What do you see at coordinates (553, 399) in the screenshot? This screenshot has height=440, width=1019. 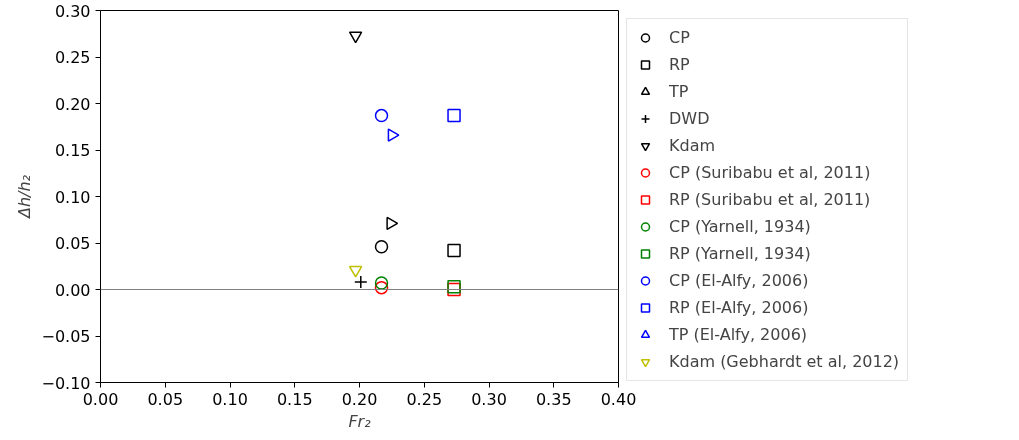 I see `x-tick-label: 0.35` at bounding box center [553, 399].